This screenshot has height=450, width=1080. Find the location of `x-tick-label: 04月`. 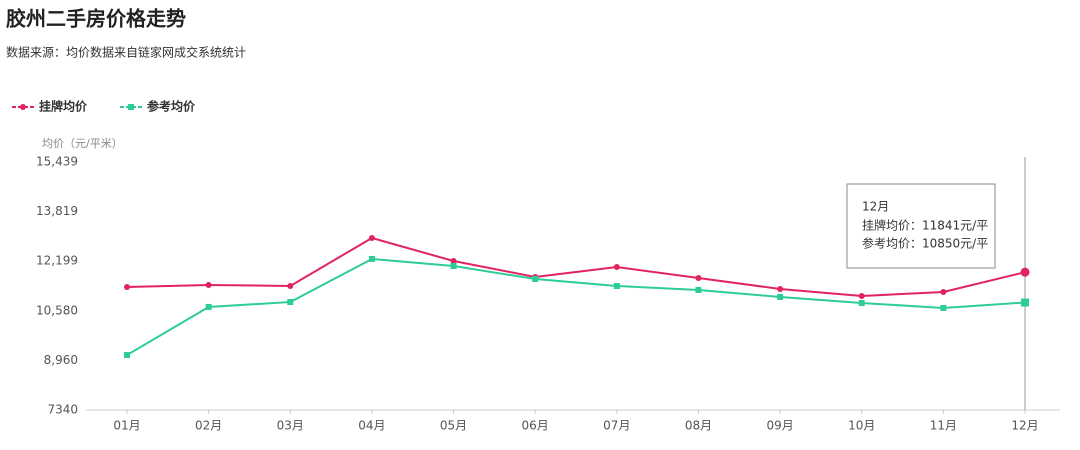

x-tick-label: 04月 is located at coordinates (371, 426).